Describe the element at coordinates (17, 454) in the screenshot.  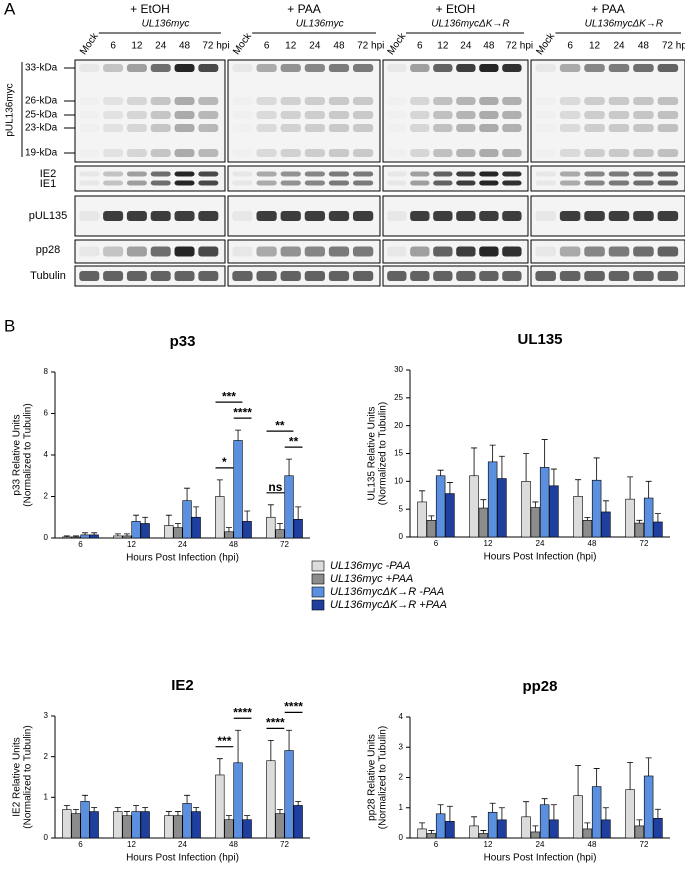
I see `y-axis-label: p33 Relative Units` at that location.